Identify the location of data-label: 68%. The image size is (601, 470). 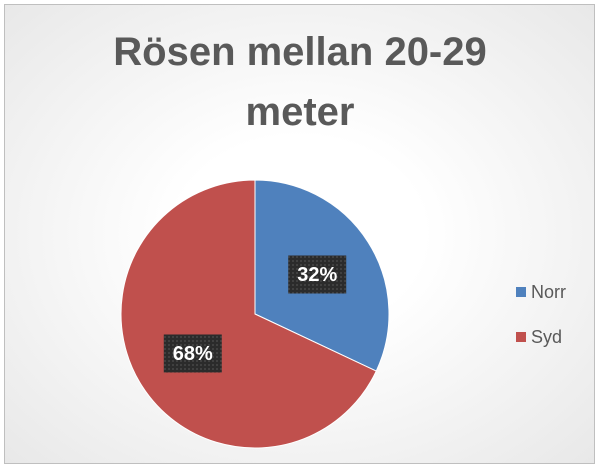
(193, 354).